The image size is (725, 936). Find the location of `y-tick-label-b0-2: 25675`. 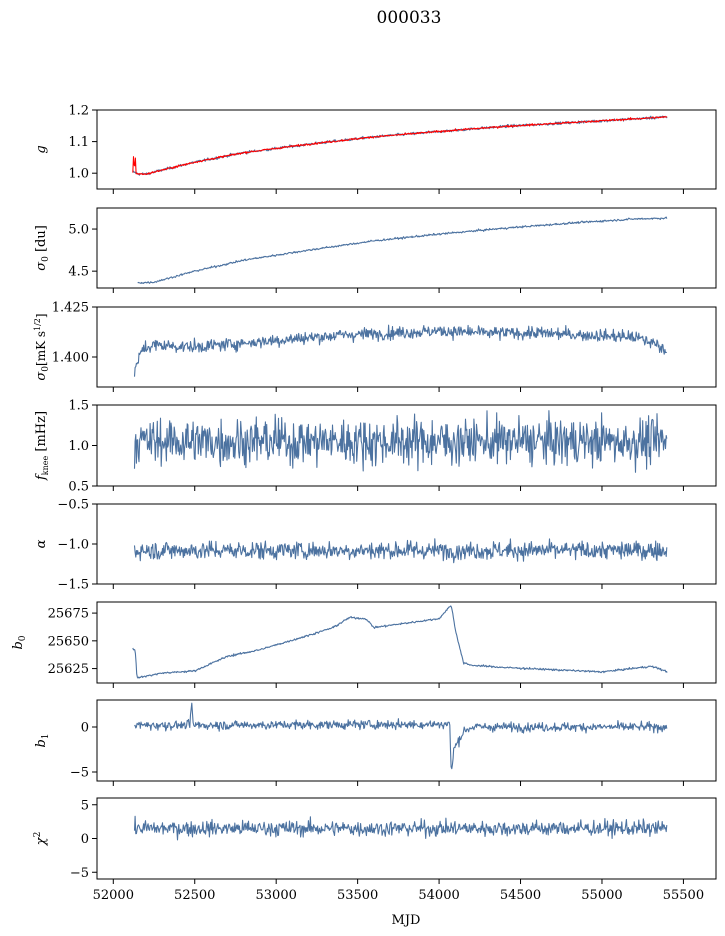

y-tick-label-b0-2: 25675 is located at coordinates (68, 614).